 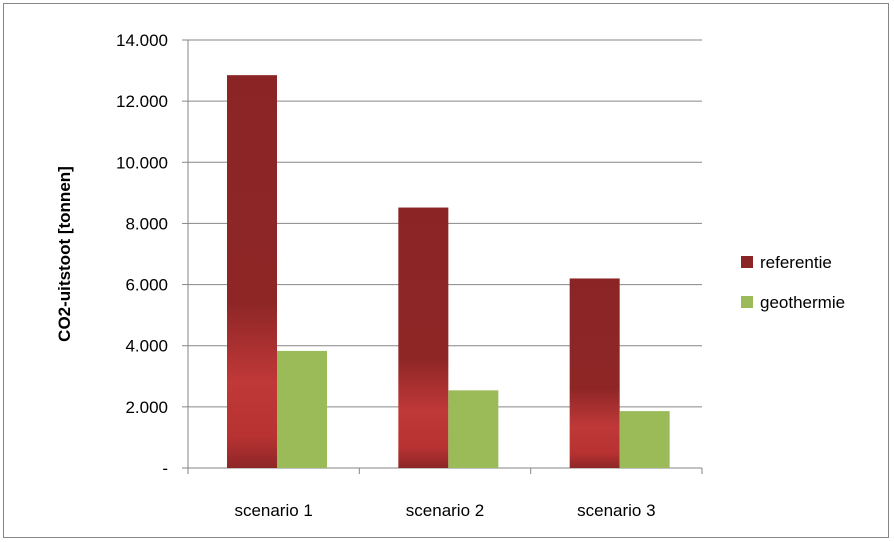 What do you see at coordinates (445, 510) in the screenshot?
I see `x-tick-label: scenario 2` at bounding box center [445, 510].